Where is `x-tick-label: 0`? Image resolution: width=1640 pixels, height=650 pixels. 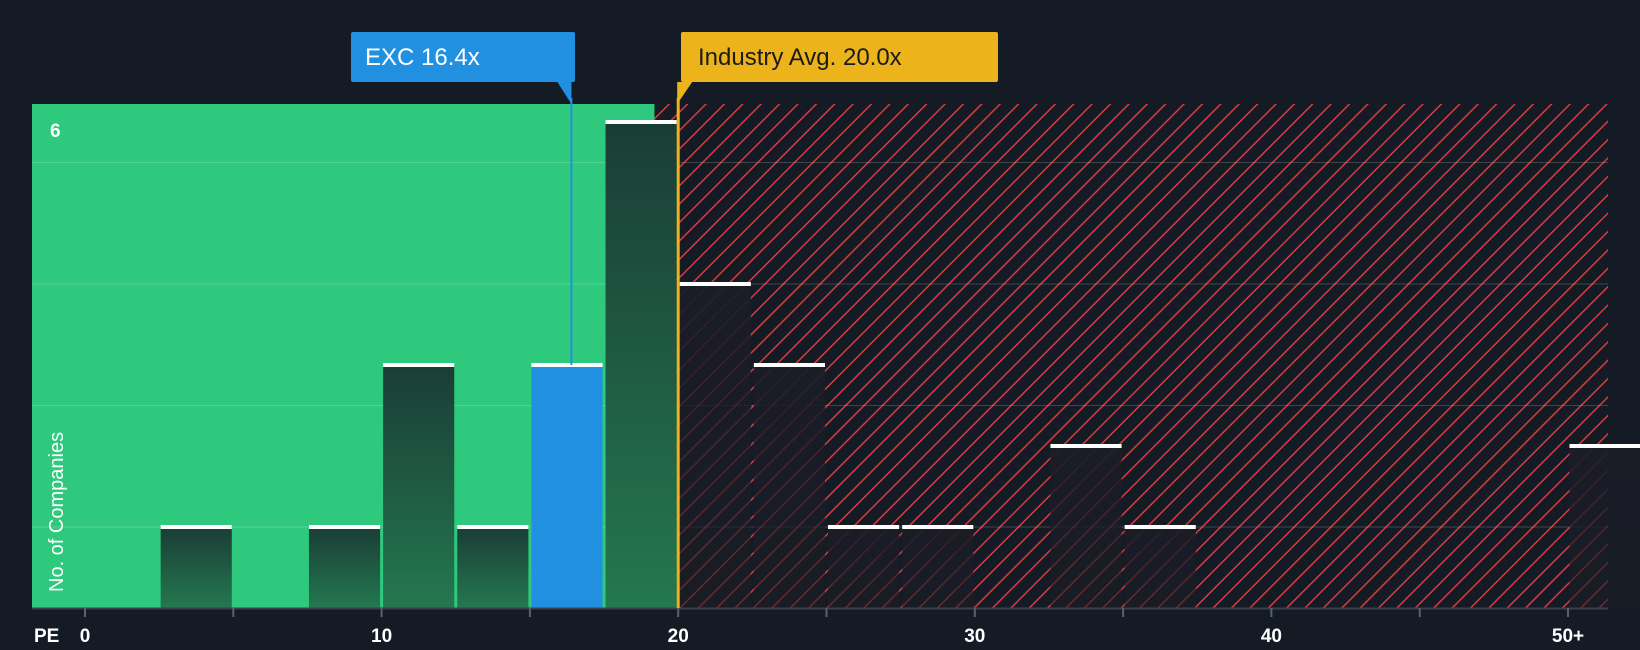
x-tick-label: 0 is located at coordinates (85, 636).